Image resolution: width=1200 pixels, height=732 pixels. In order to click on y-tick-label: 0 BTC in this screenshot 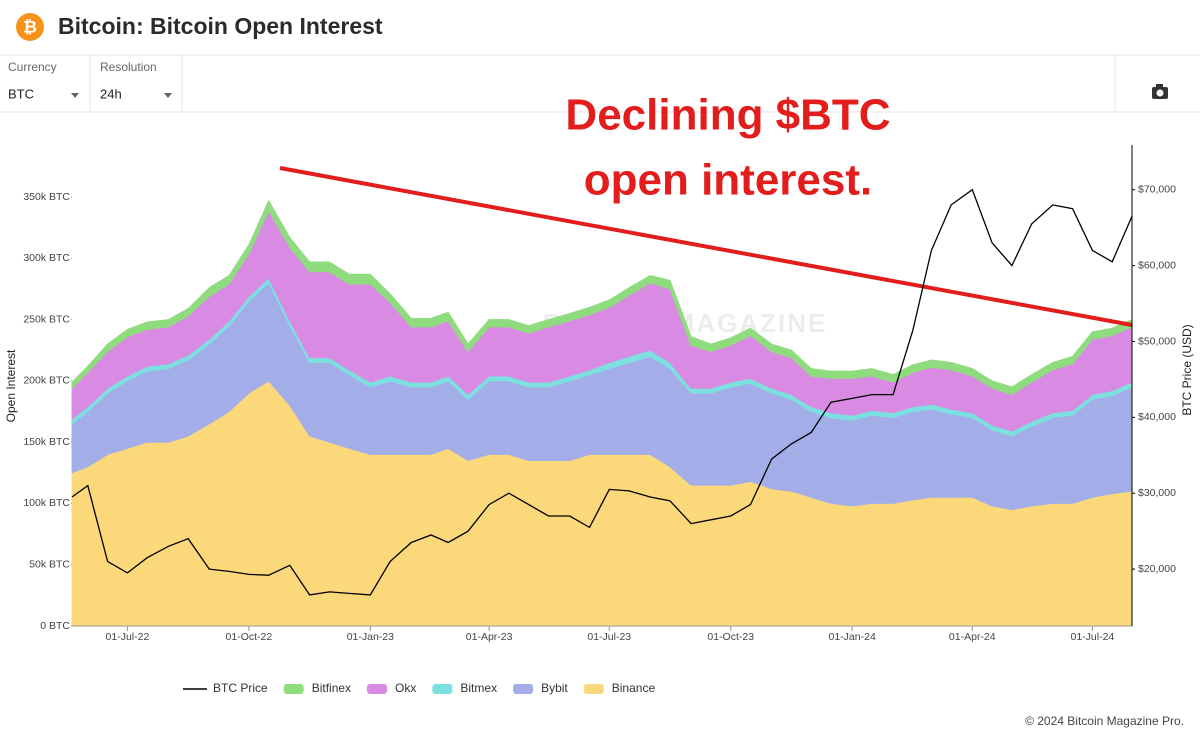, I will do `click(55, 626)`.